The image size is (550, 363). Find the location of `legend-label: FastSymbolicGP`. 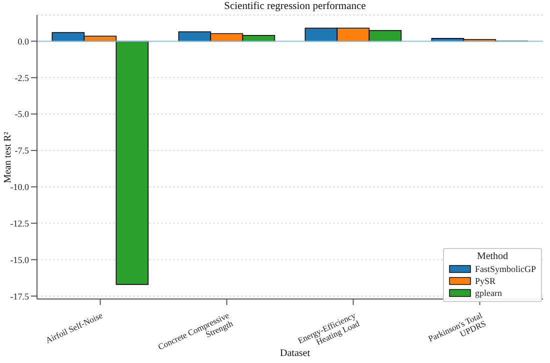

legend-label: FastSymbolicGP is located at coordinates (505, 269).